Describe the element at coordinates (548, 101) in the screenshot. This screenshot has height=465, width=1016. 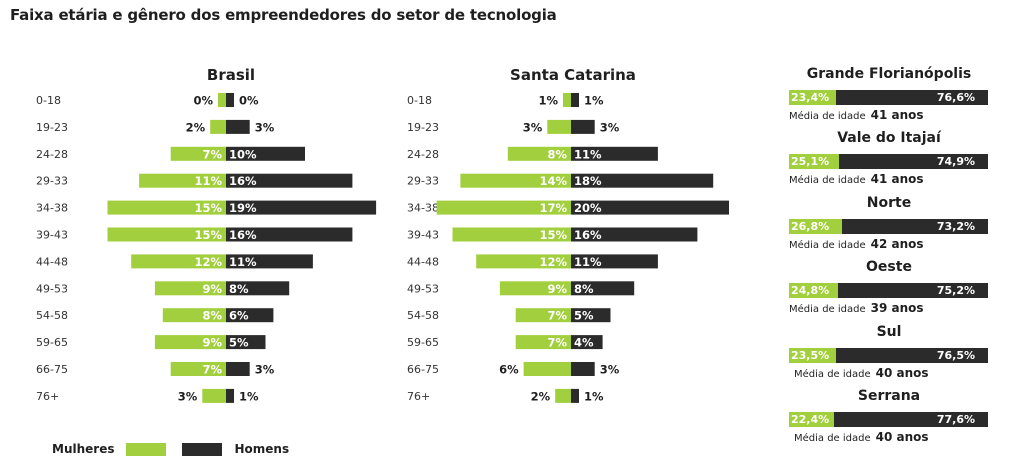
I see `data-label-women: 1%` at that location.